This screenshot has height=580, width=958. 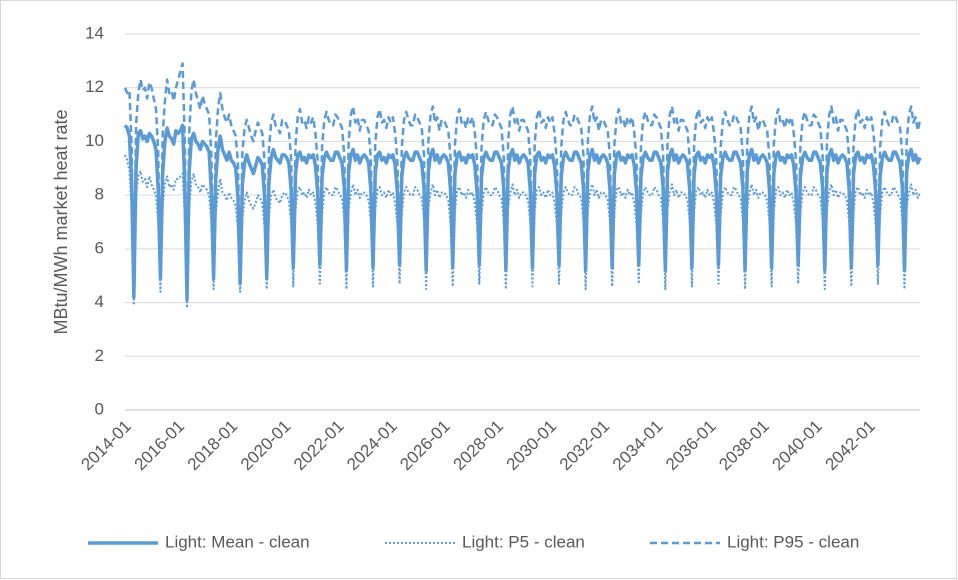 I want to click on y-tick-label: 12, so click(x=94, y=86).